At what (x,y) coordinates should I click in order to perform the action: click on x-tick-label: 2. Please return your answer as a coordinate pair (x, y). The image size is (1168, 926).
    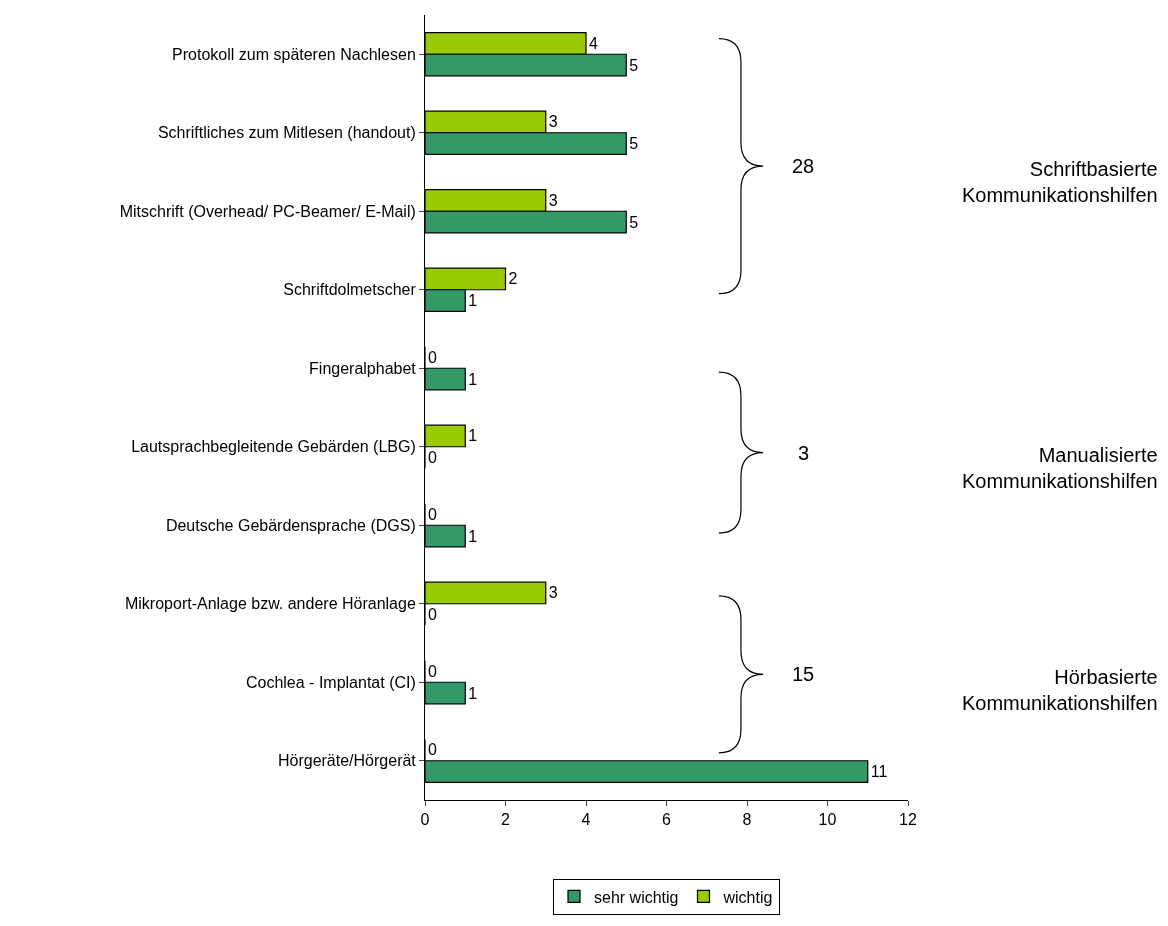
    Looking at the image, I should click on (506, 820).